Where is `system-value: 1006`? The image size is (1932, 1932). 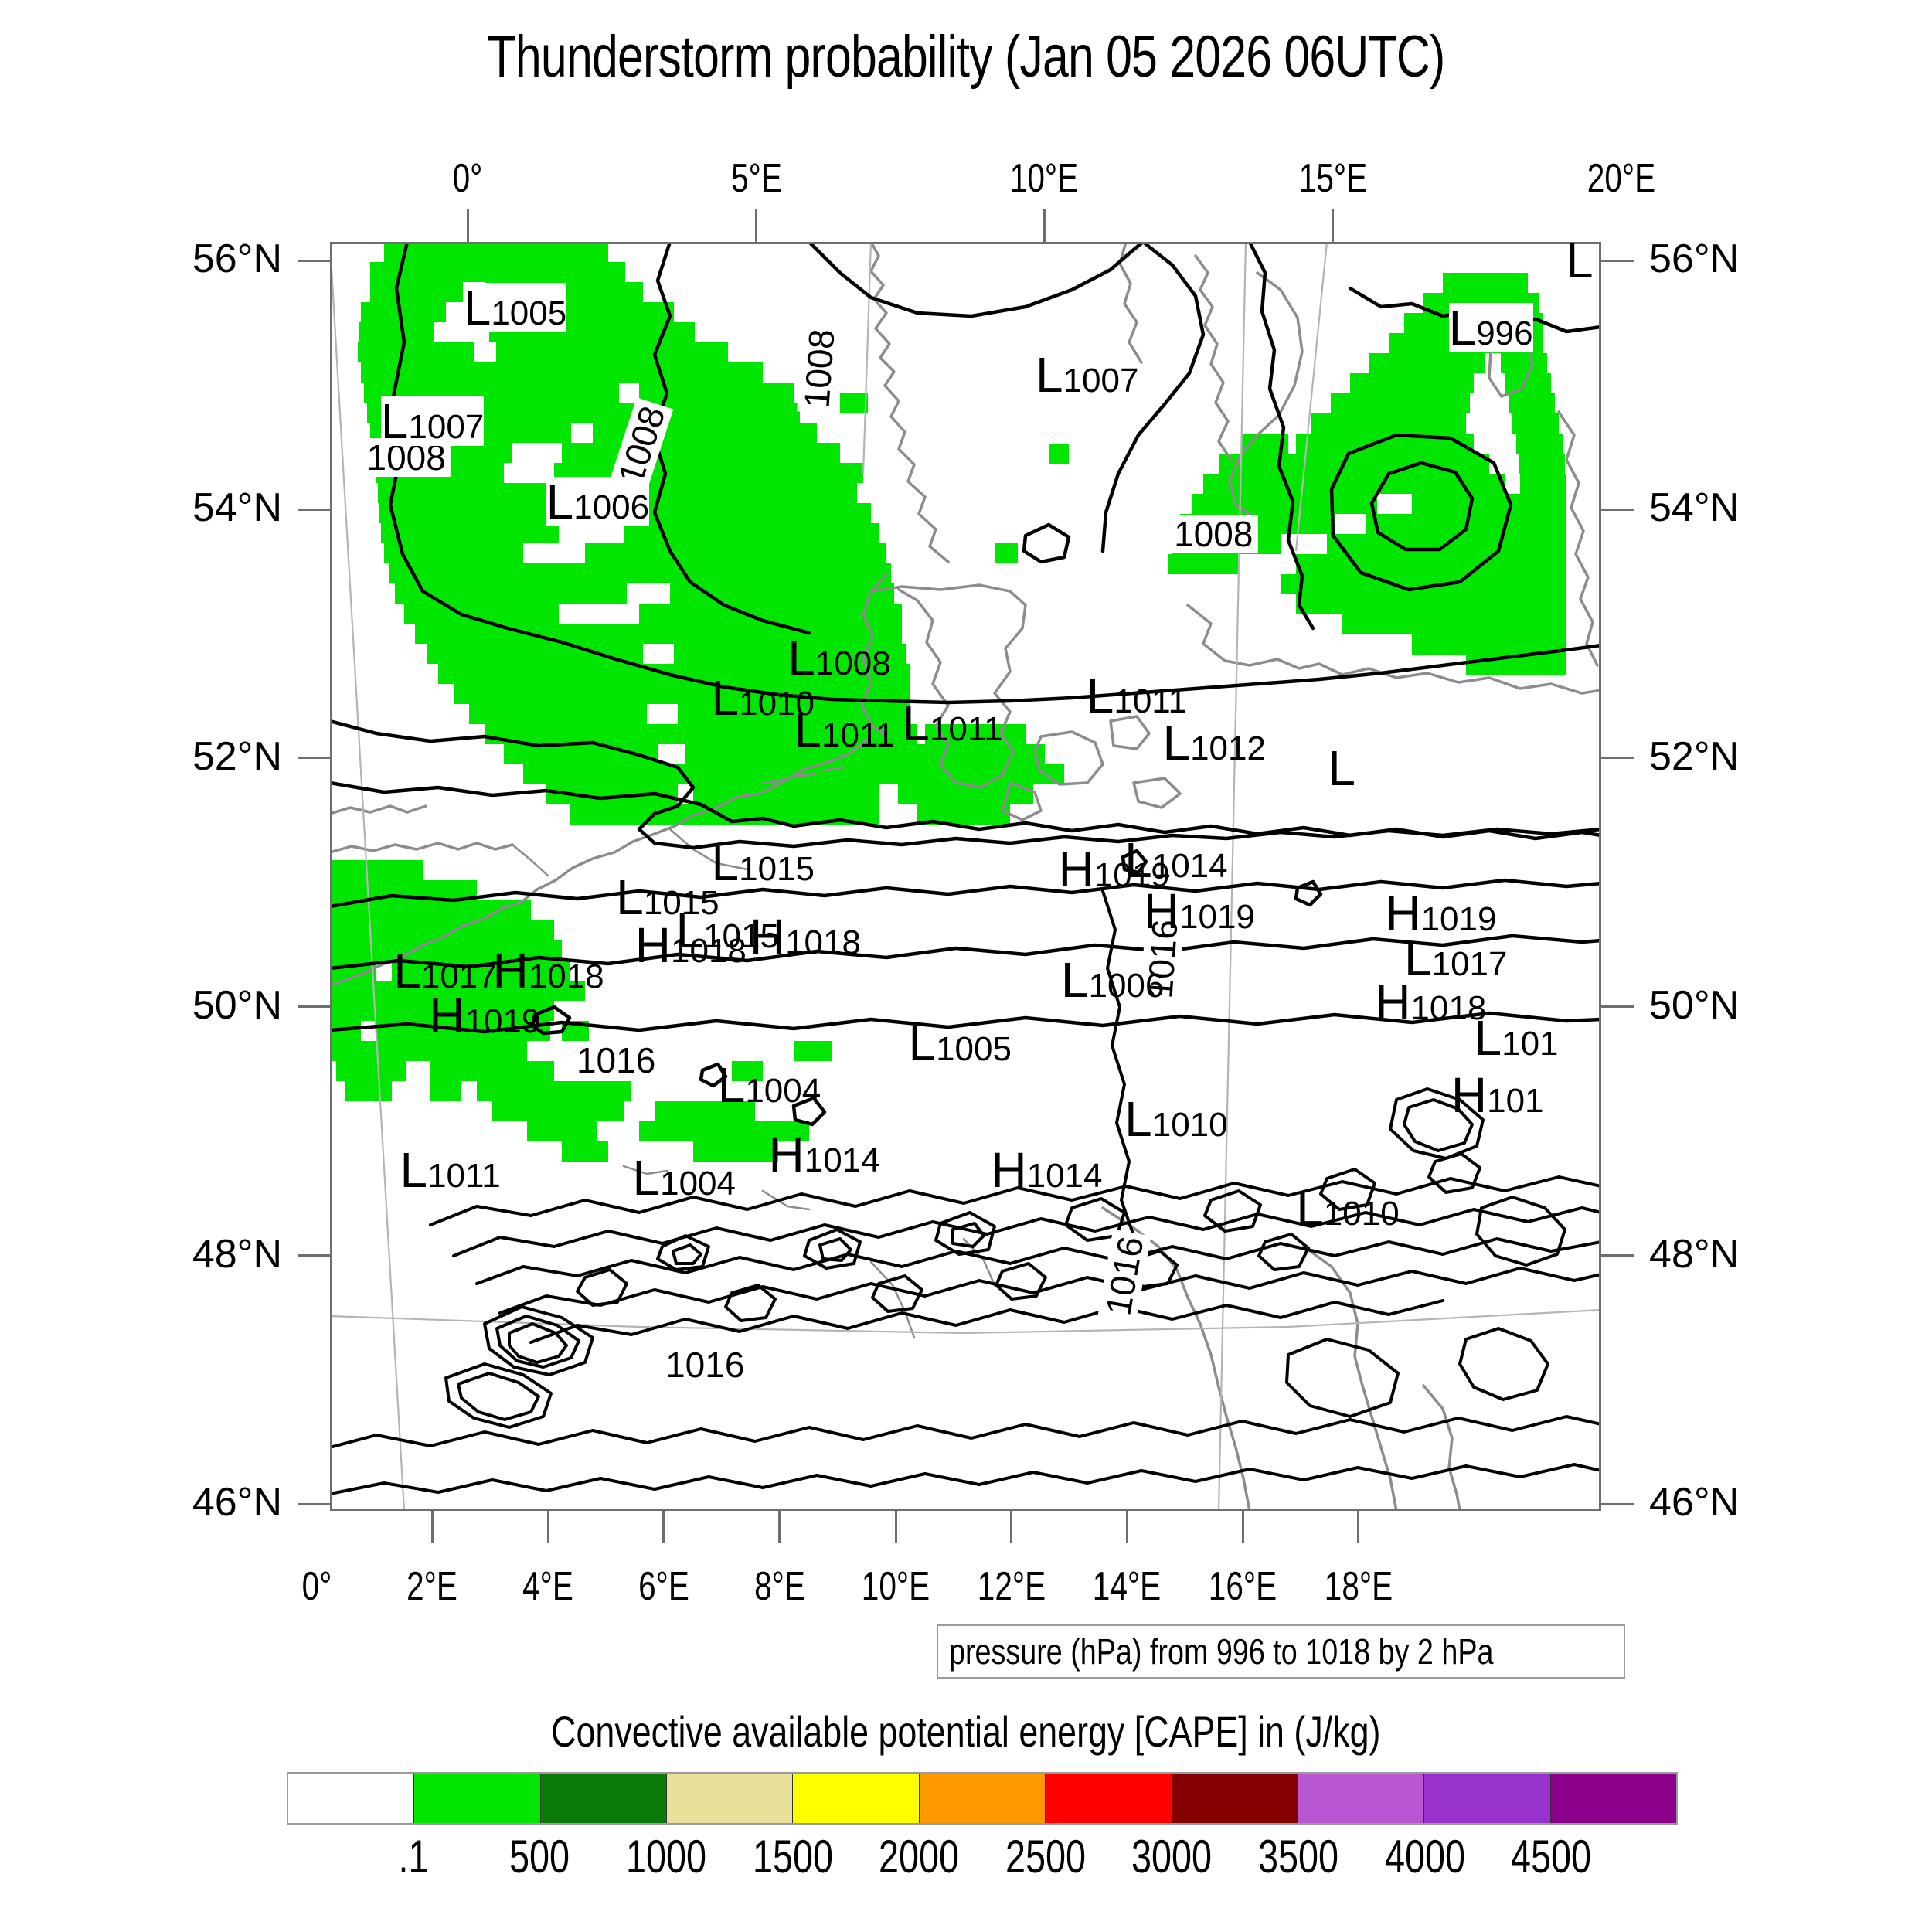 system-value: 1006 is located at coordinates (1127, 985).